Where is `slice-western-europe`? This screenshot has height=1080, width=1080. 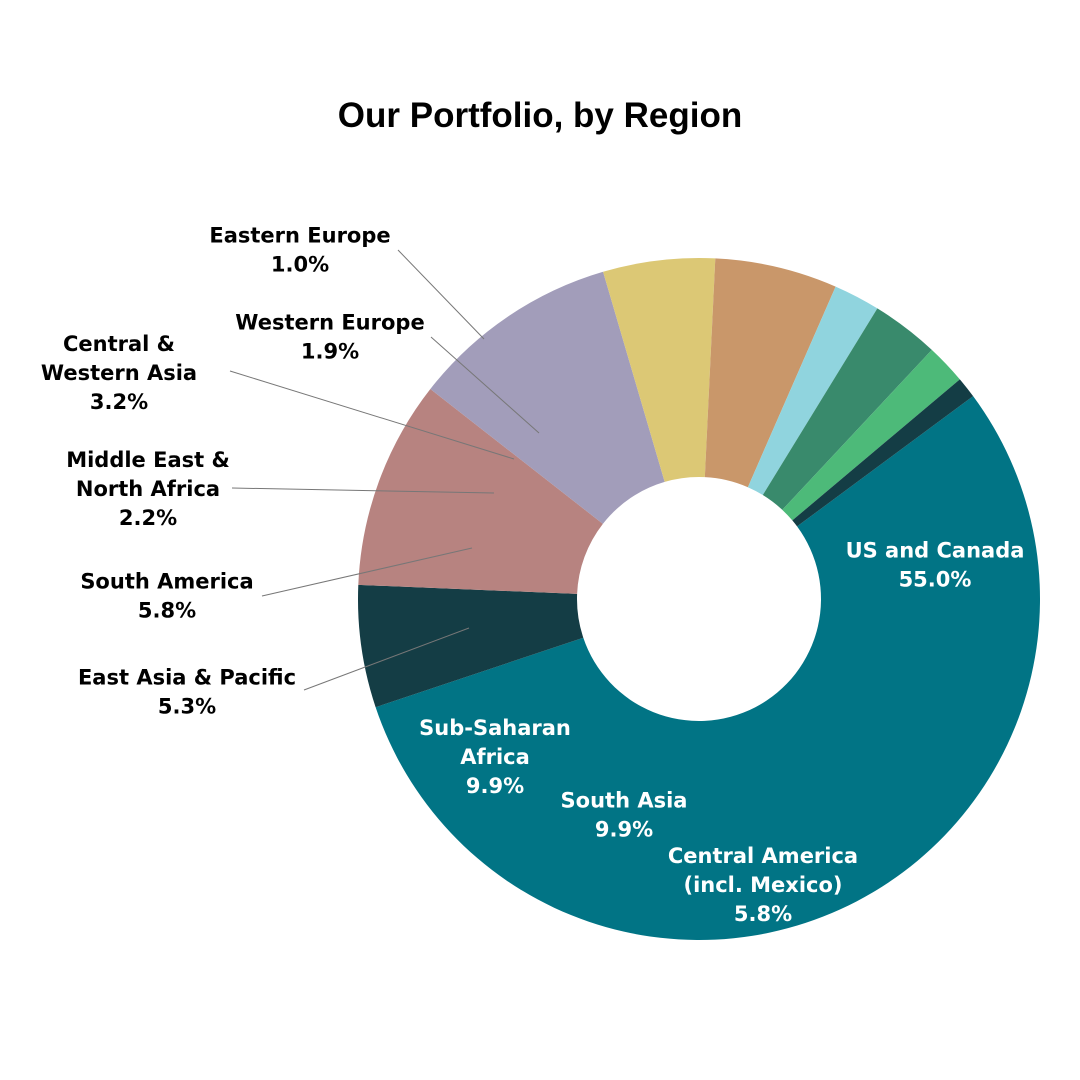 slice-western-europe is located at coordinates (871, 435).